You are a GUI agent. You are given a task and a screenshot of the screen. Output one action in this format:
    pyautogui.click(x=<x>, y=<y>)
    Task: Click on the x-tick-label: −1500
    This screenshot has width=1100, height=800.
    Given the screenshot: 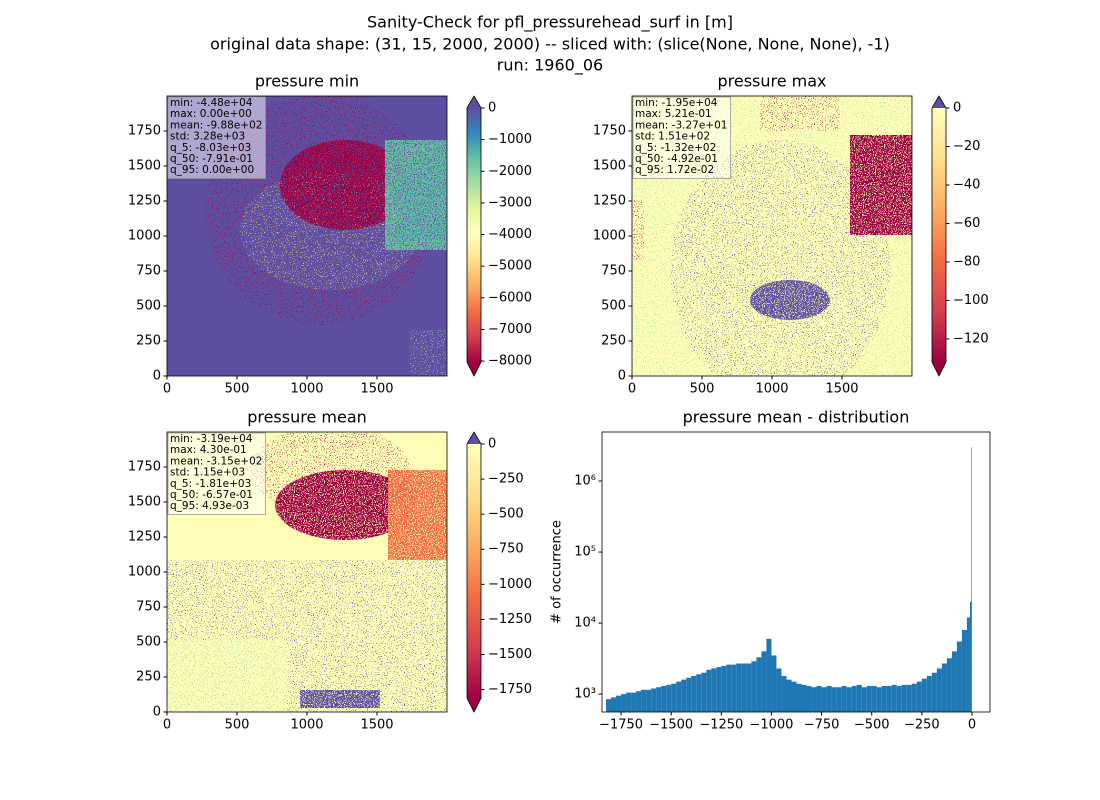 What is the action you would take?
    pyautogui.click(x=671, y=725)
    